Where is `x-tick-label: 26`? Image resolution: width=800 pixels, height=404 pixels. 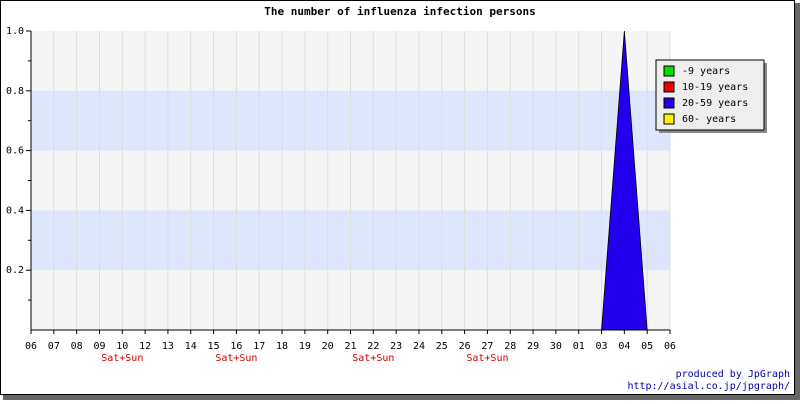 x-tick-label: 26 is located at coordinates (465, 346).